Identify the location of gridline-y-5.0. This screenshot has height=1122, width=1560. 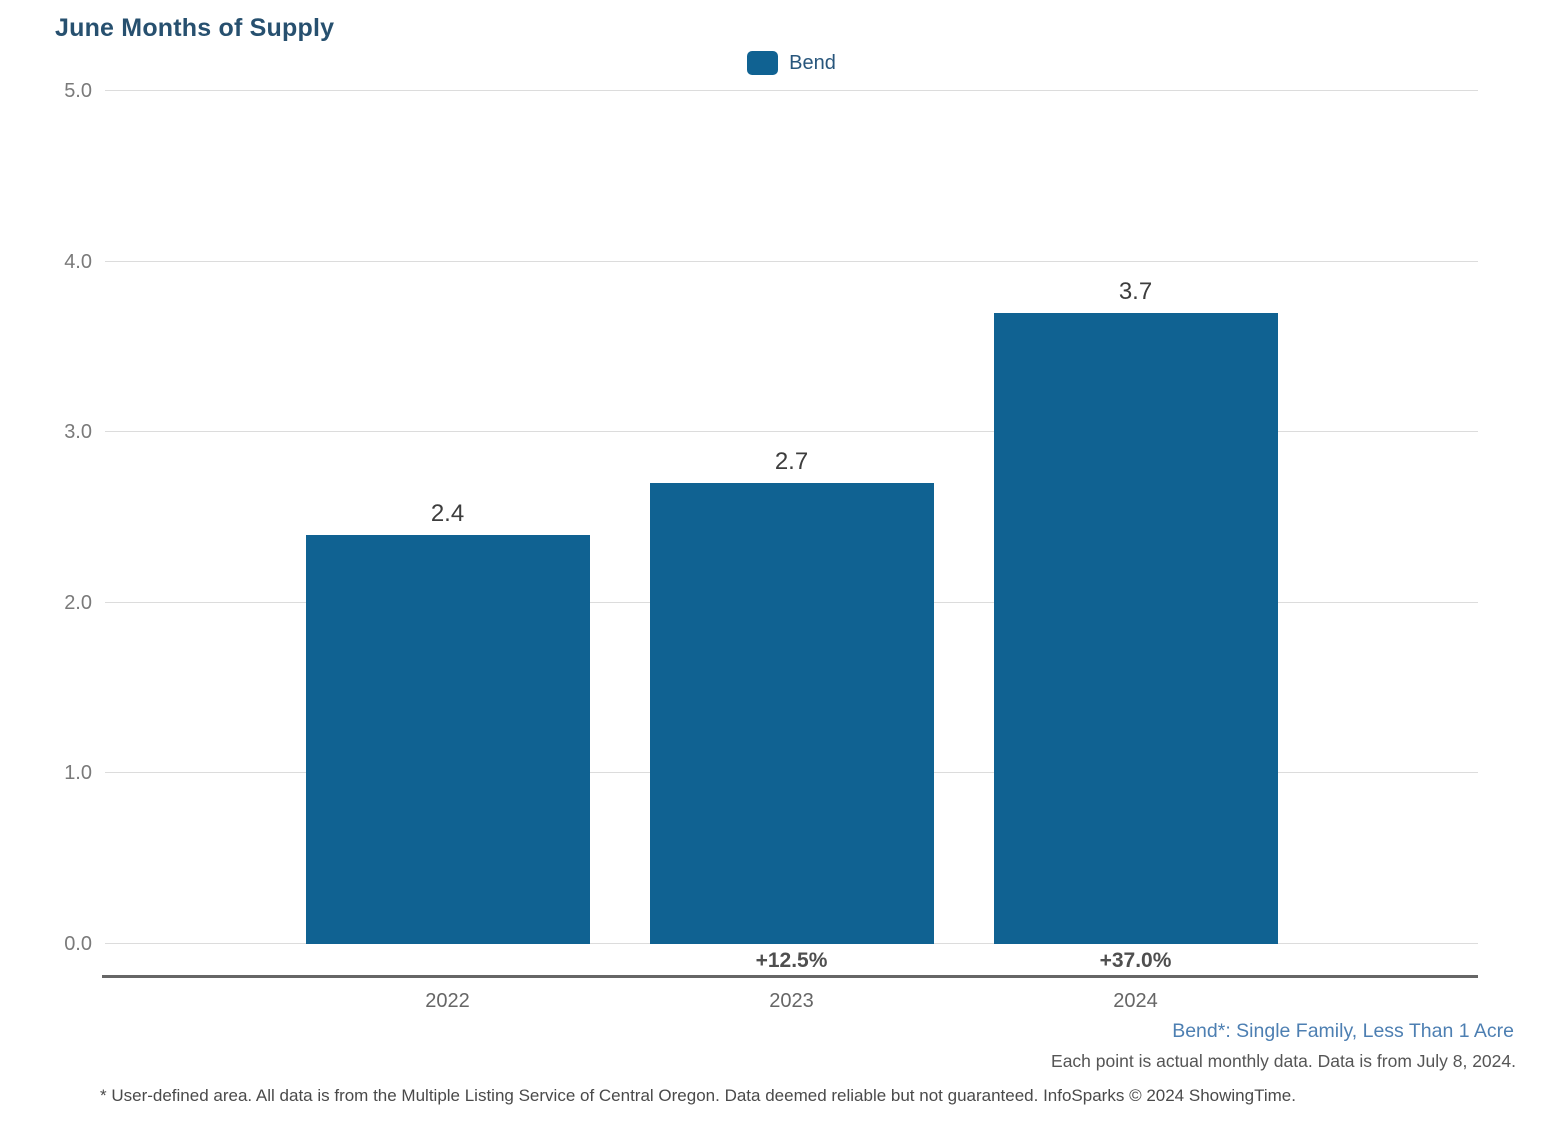
(791, 90).